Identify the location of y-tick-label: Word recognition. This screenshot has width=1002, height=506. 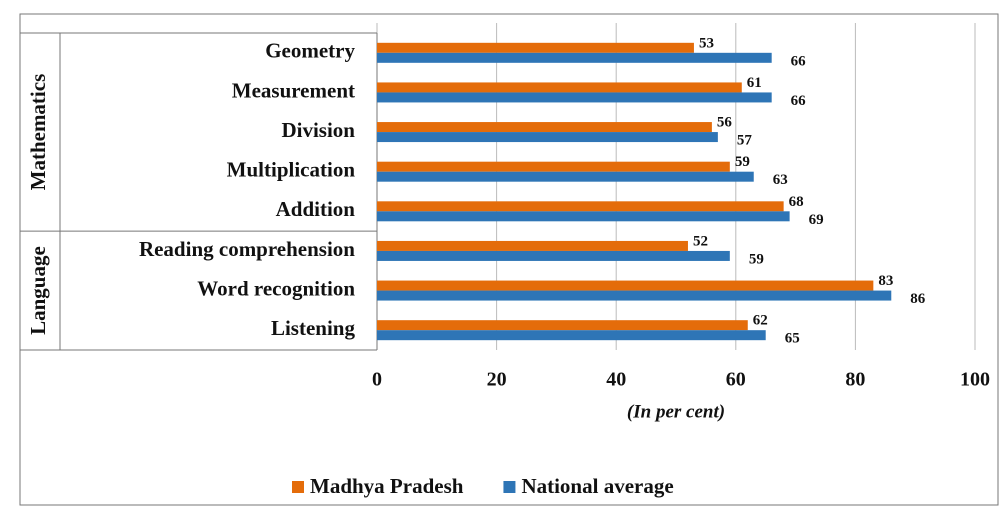
(276, 288).